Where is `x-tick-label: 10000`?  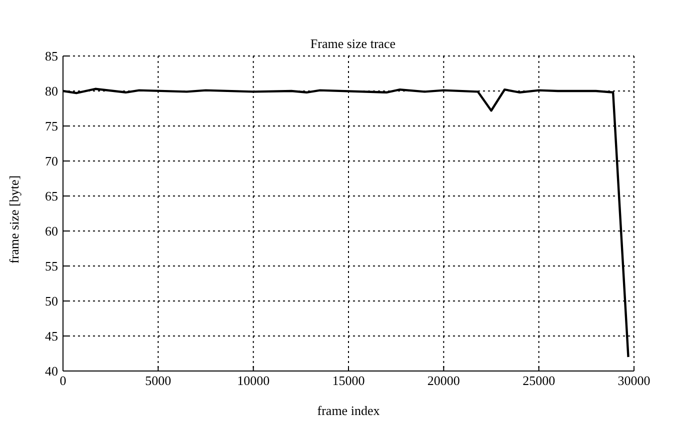
x-tick-label: 10000 is located at coordinates (253, 380).